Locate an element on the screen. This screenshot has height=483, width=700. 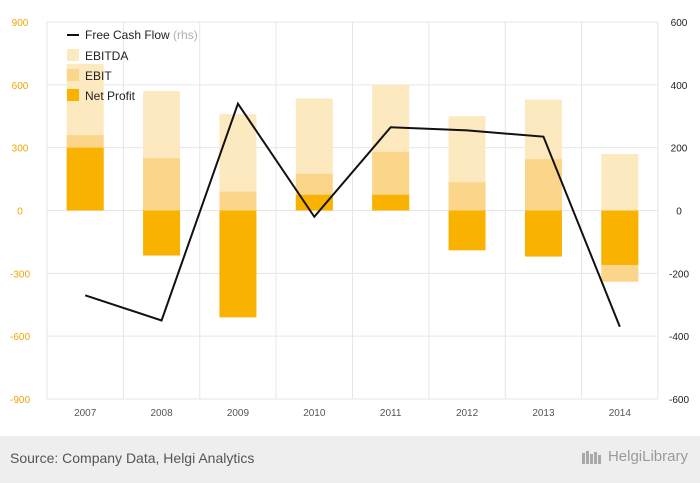
y-tick-label-right: -400 is located at coordinates (679, 337).